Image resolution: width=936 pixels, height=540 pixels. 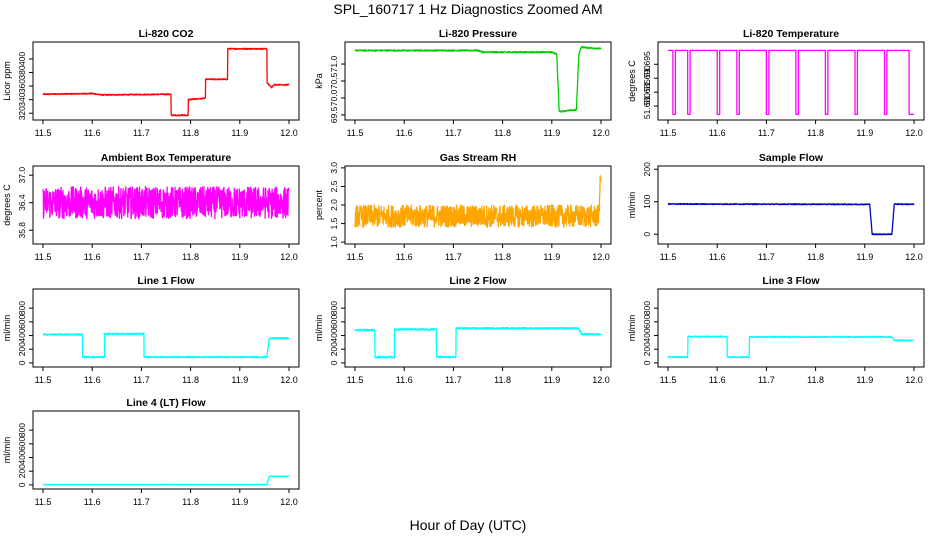 I want to click on y-tick-label: 1.0, so click(x=334, y=242).